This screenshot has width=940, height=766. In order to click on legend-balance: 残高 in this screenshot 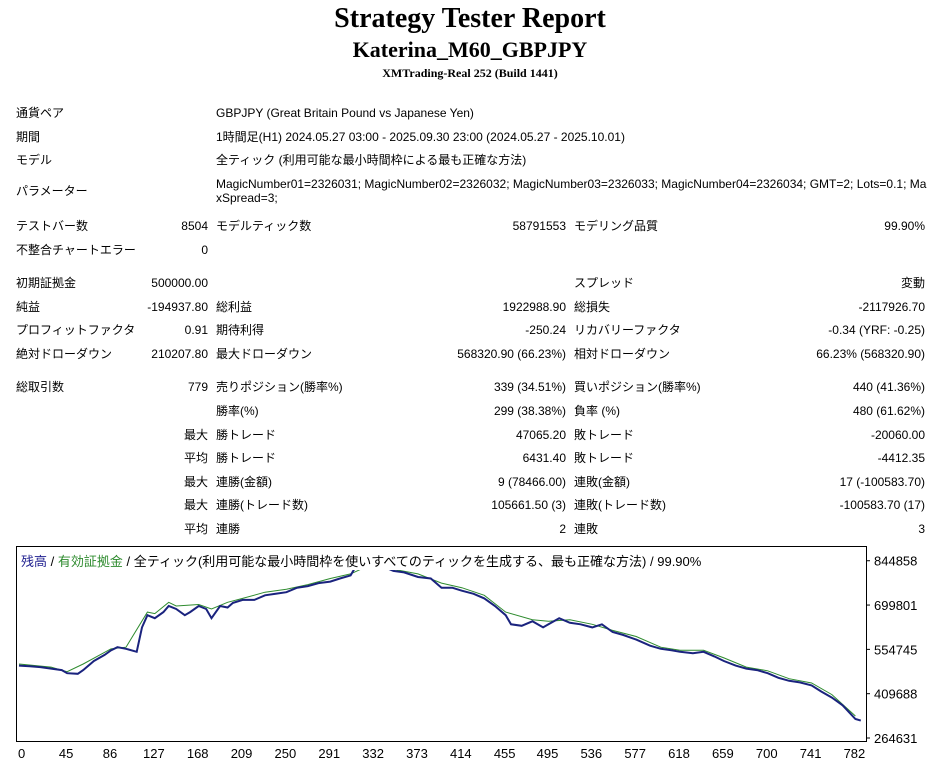, I will do `click(34, 561)`.